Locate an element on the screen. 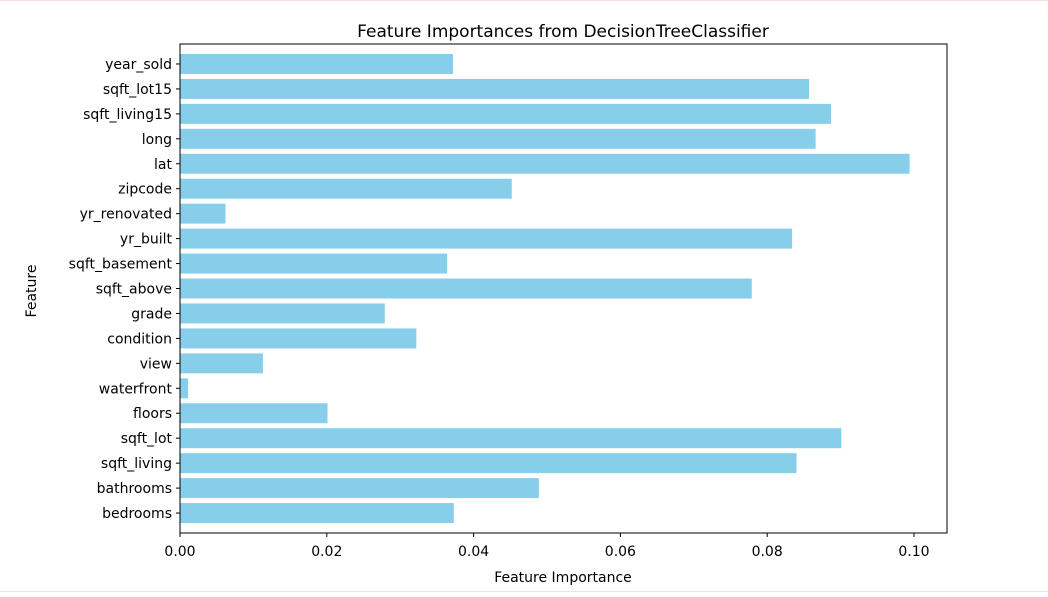 The width and height of the screenshot is (1048, 597). y-tick-label: yr_built is located at coordinates (146, 240).